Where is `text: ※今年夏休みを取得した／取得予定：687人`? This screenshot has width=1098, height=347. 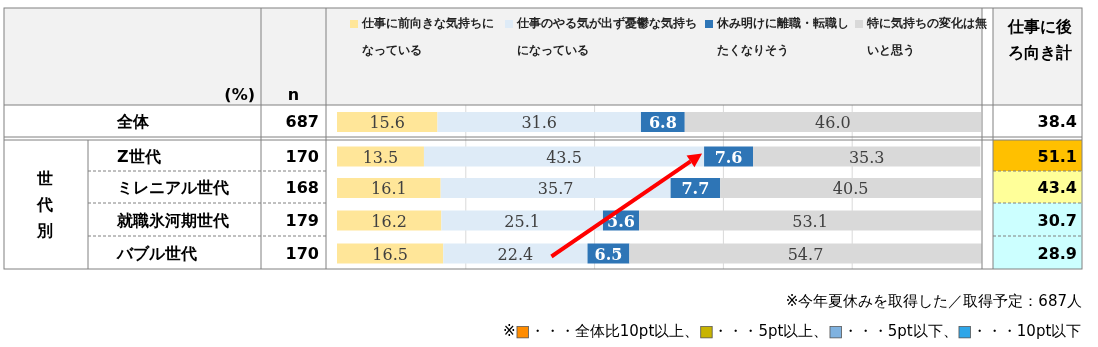 text: ※今年夏休みを取得した／取得予定：687人 is located at coordinates (933, 301).